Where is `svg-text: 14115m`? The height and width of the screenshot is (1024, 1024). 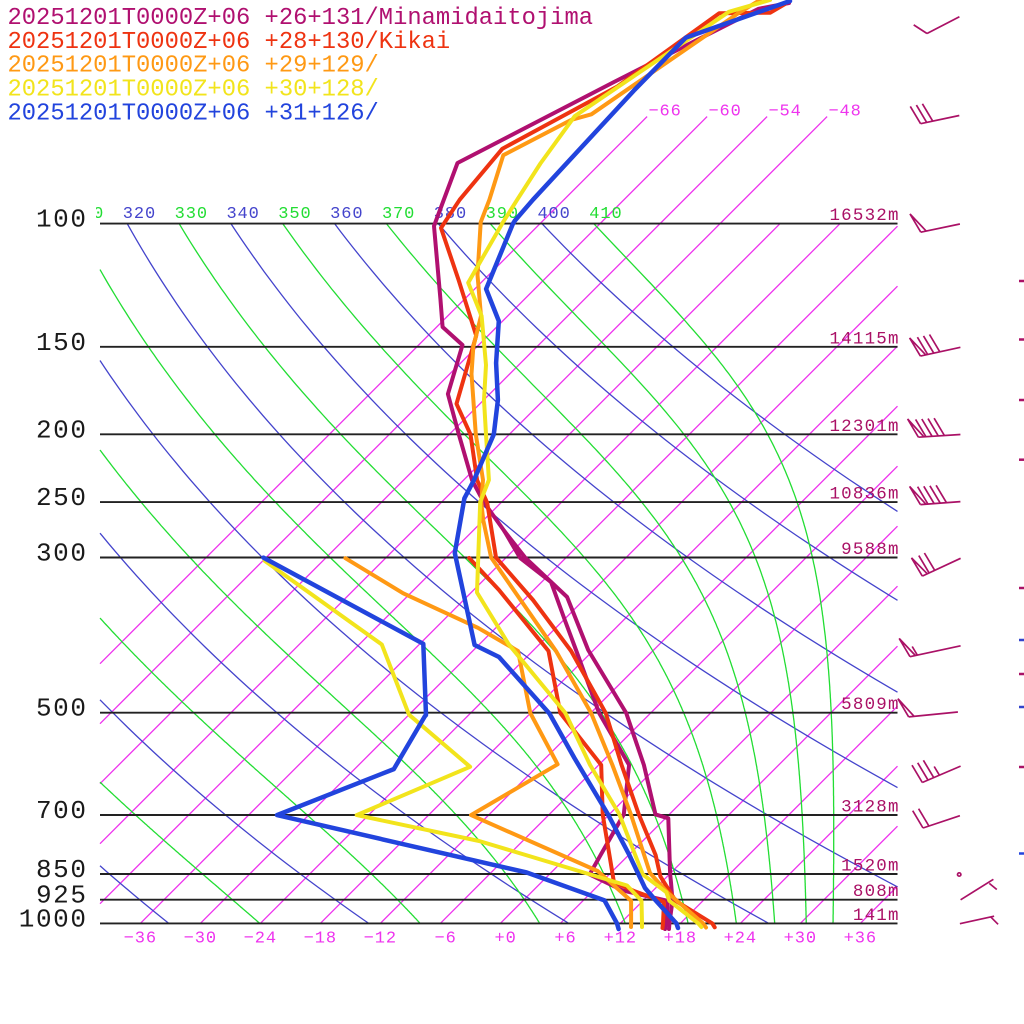 svg-text: 14115m is located at coordinates (864, 339).